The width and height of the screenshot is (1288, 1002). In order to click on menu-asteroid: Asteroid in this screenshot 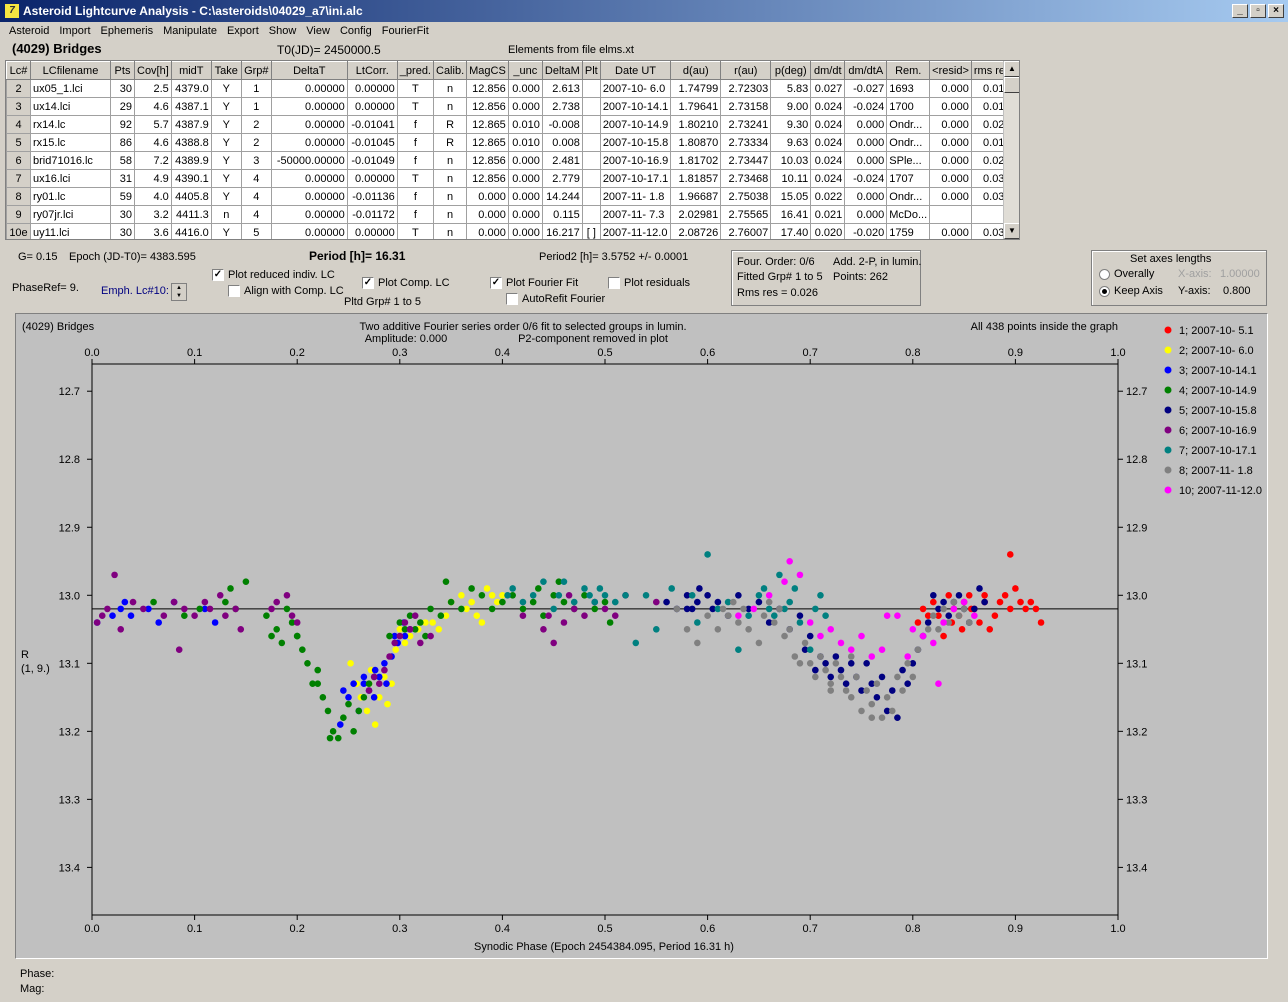, I will do `click(29, 31)`.